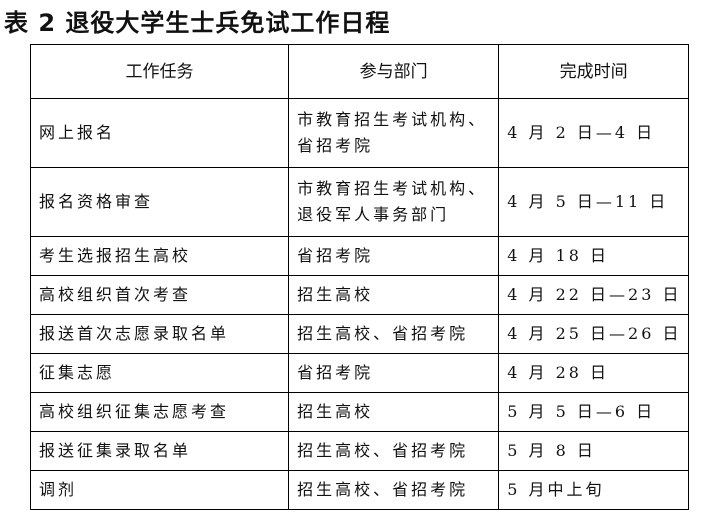 This screenshot has height=531, width=713. I want to click on department-line: 退役军人事务部门, so click(373, 214).